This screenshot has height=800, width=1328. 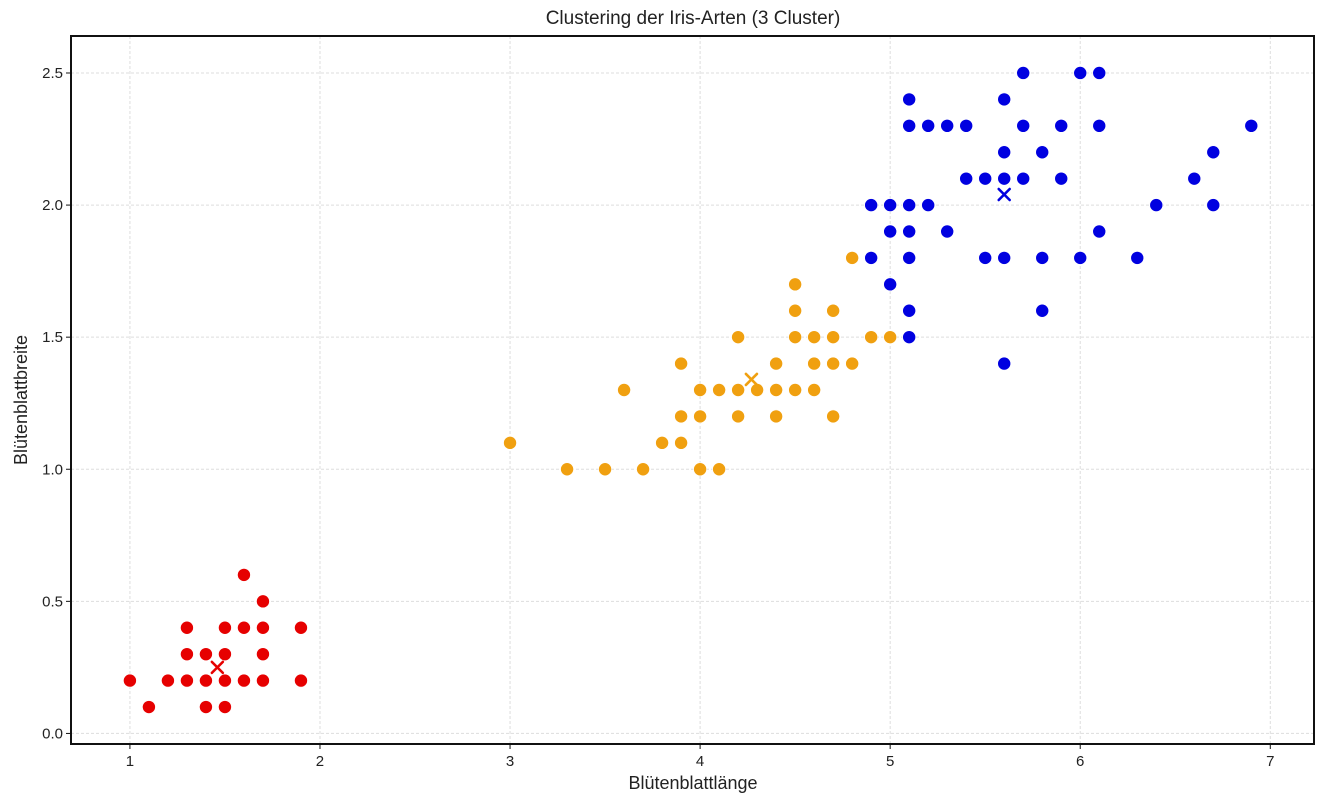 I want to click on x-tick-label: 2, so click(x=320, y=761).